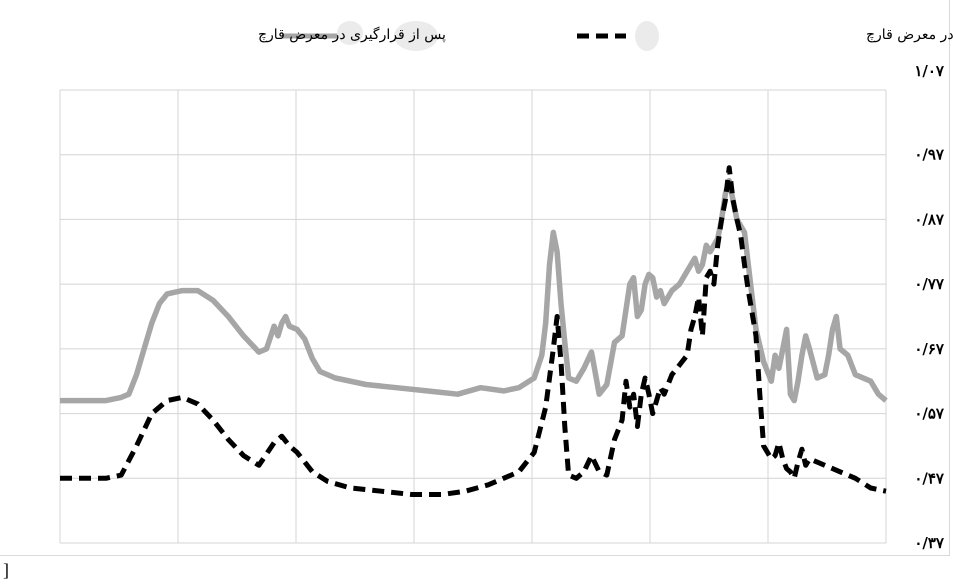 The image size is (953, 587). I want to click on legend-label-after: پس از قرارگیری در معرض قارچ, so click(352, 34).